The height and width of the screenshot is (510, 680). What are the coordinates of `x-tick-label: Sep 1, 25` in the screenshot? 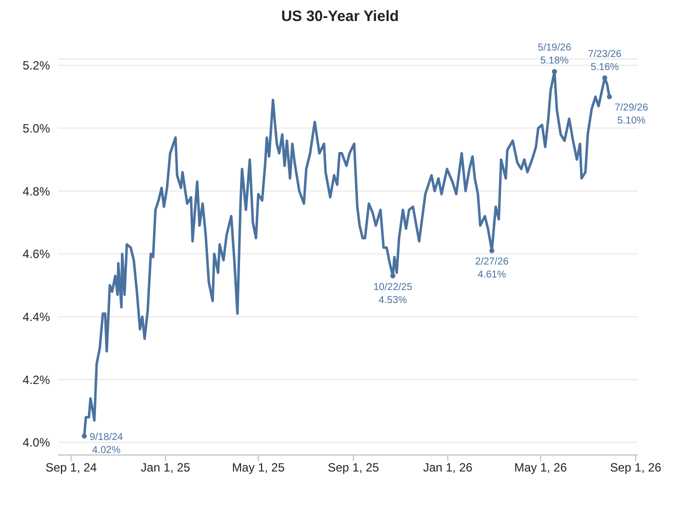 It's located at (354, 467).